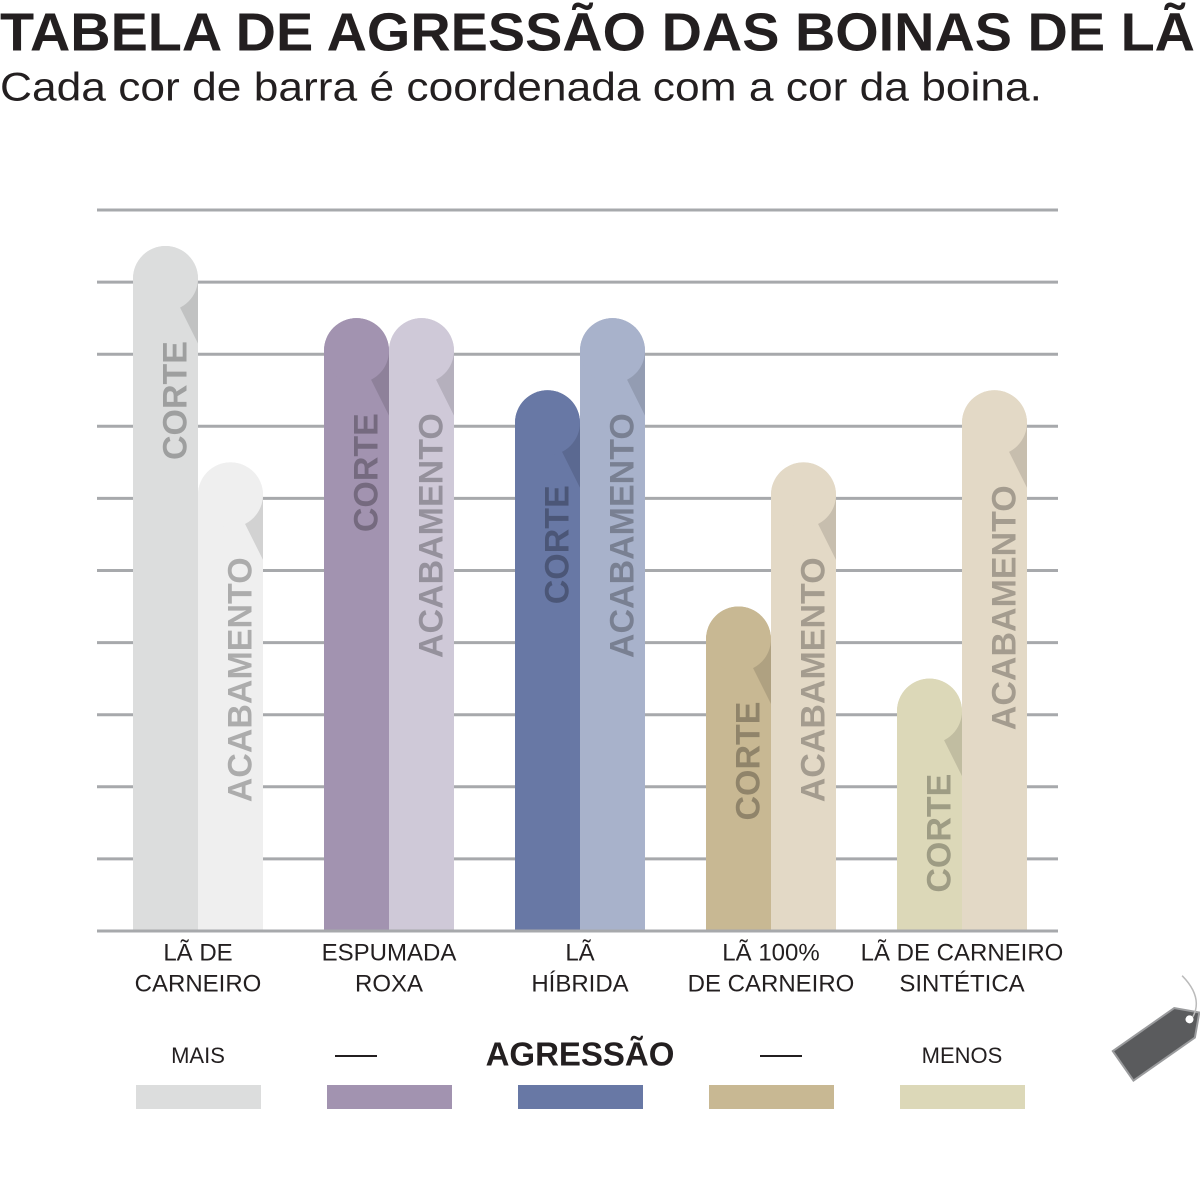  I want to click on scale-title: AGRESSÃO, so click(580, 1054).